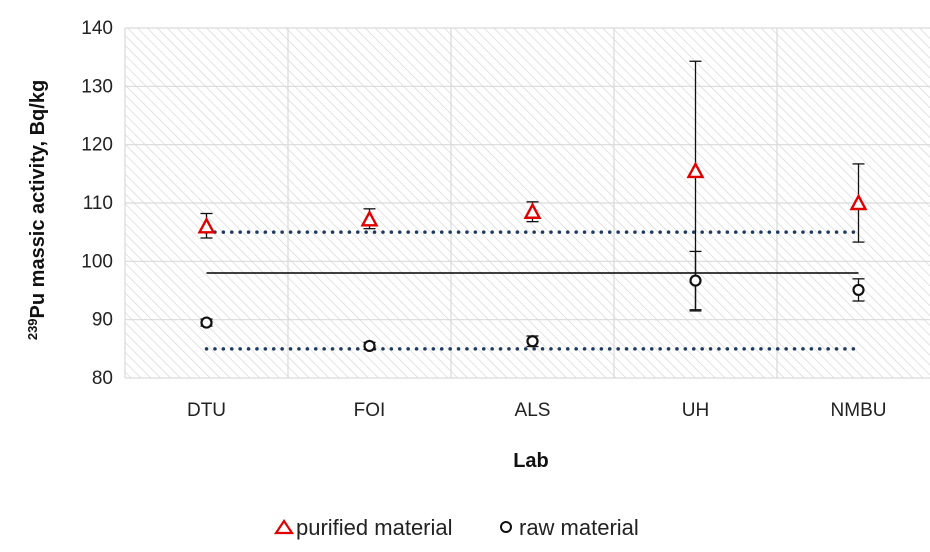 This screenshot has width=930, height=552. I want to click on legend-label-raw: raw material, so click(579, 527).